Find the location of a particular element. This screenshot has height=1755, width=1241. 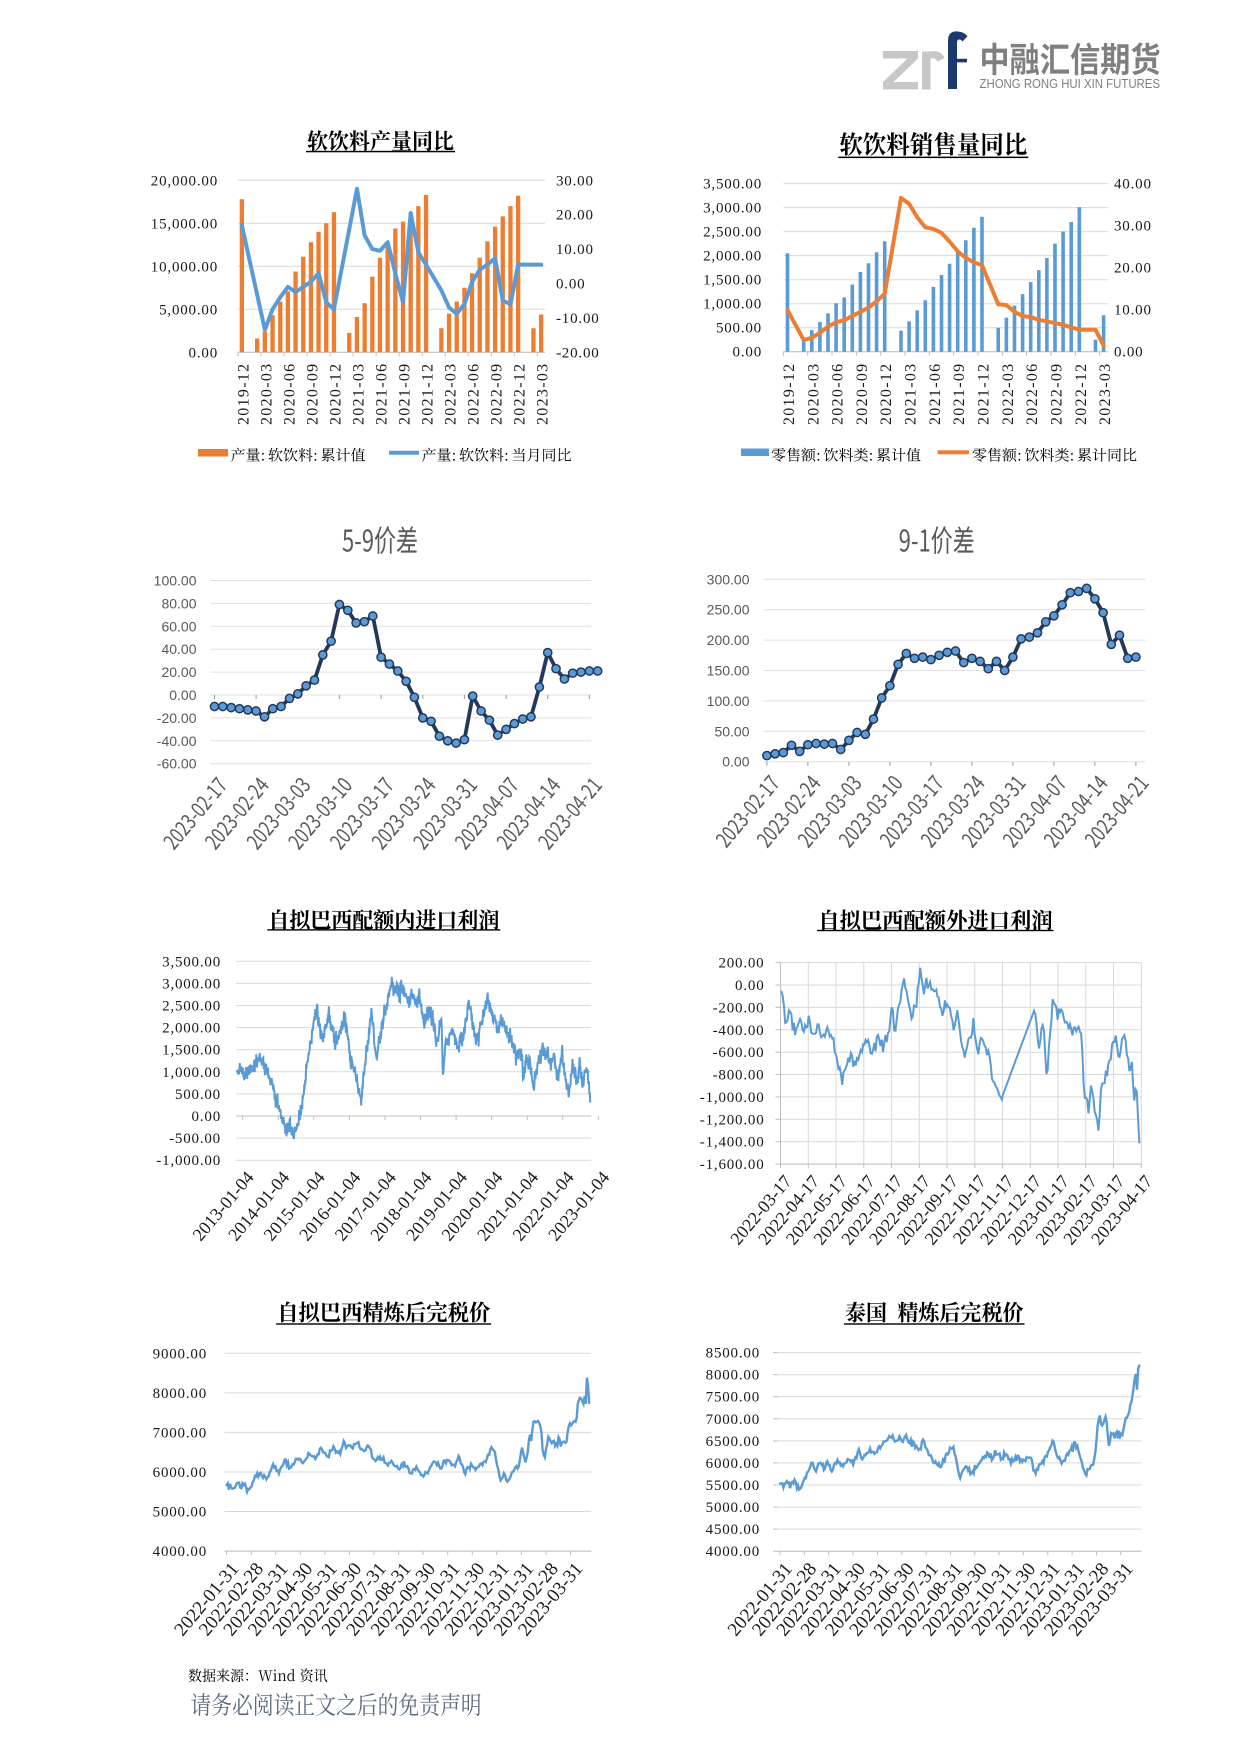

svg-text: 2022-06 is located at coordinates (474, 394).